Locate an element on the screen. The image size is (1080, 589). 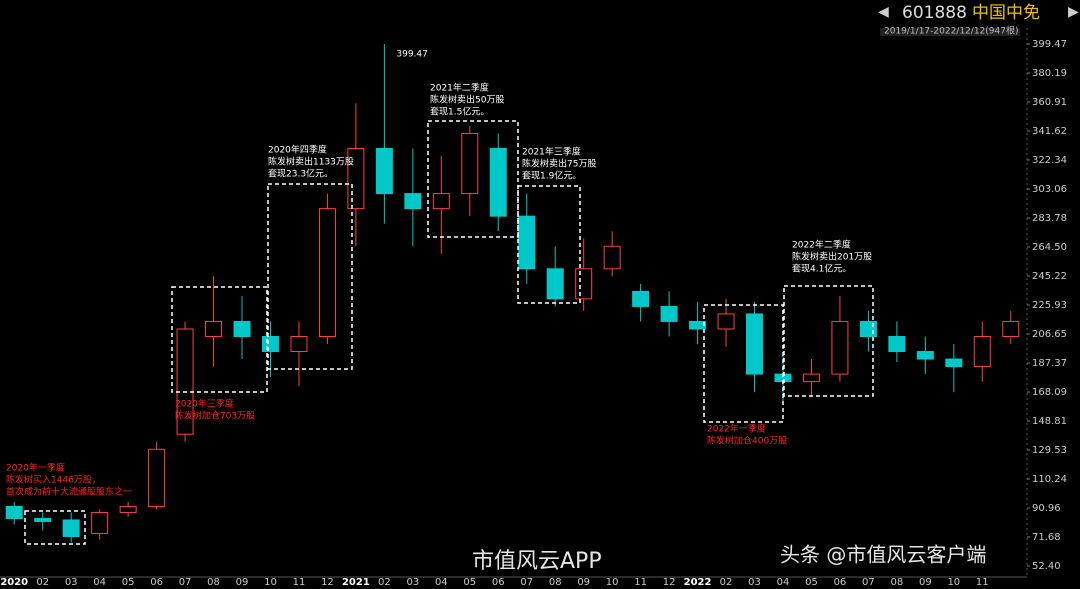
nav-arrow-right: ▶ is located at coordinates (1073, 12).